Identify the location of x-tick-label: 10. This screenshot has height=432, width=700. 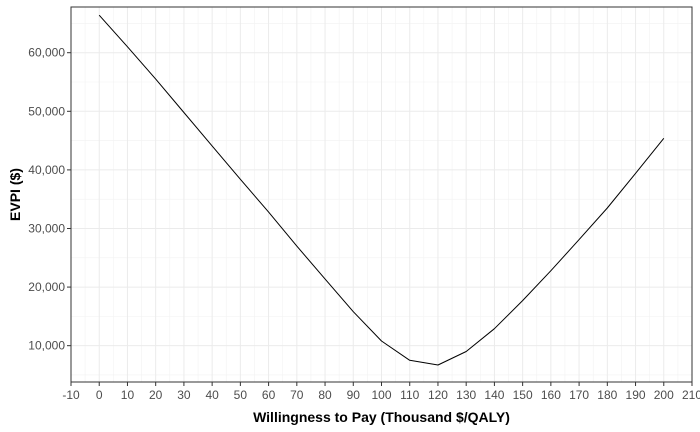
(128, 395).